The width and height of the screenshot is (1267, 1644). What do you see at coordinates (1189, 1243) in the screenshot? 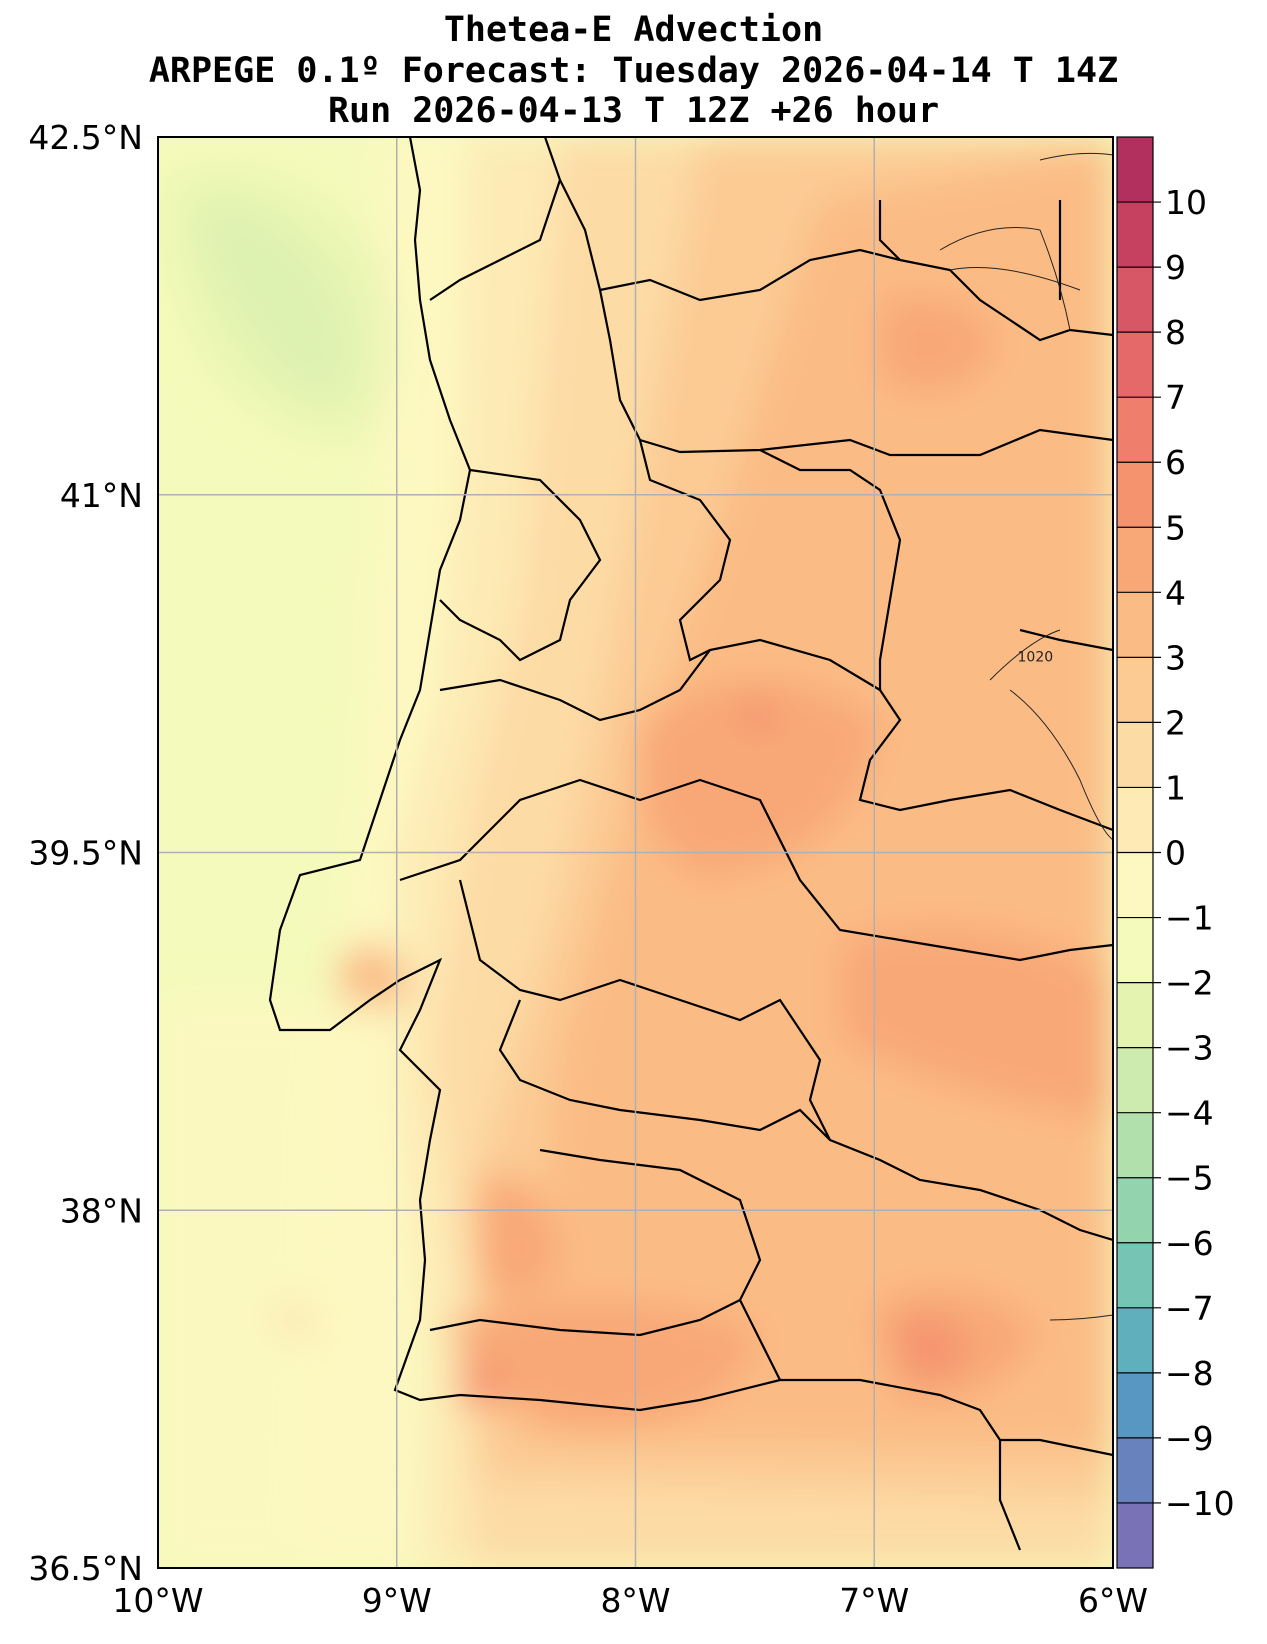
I see `colorbar-tick-label: −6` at bounding box center [1189, 1243].